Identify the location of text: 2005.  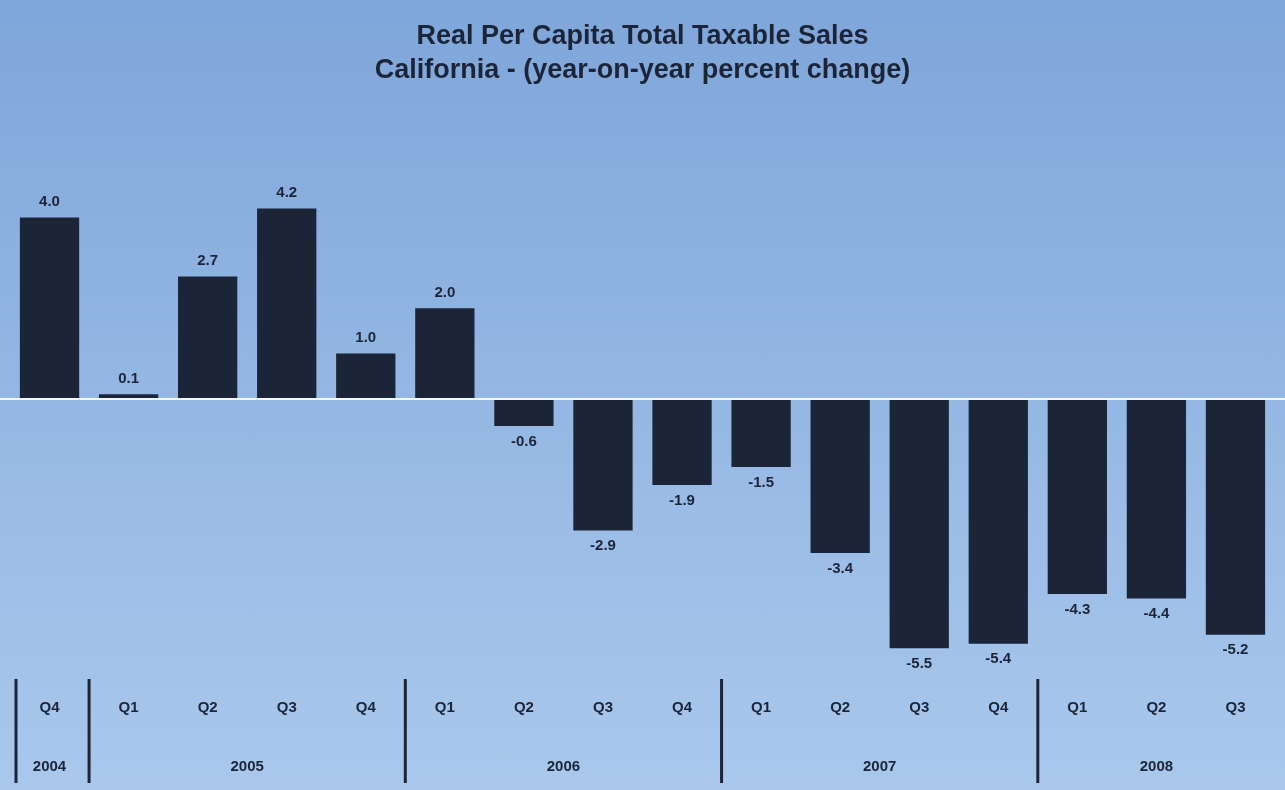
(247, 766).